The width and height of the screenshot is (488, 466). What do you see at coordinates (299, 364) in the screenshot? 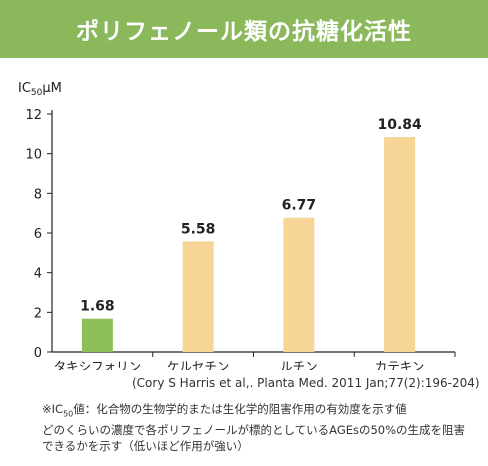
I see `x-tick-label: ルチン` at bounding box center [299, 364].